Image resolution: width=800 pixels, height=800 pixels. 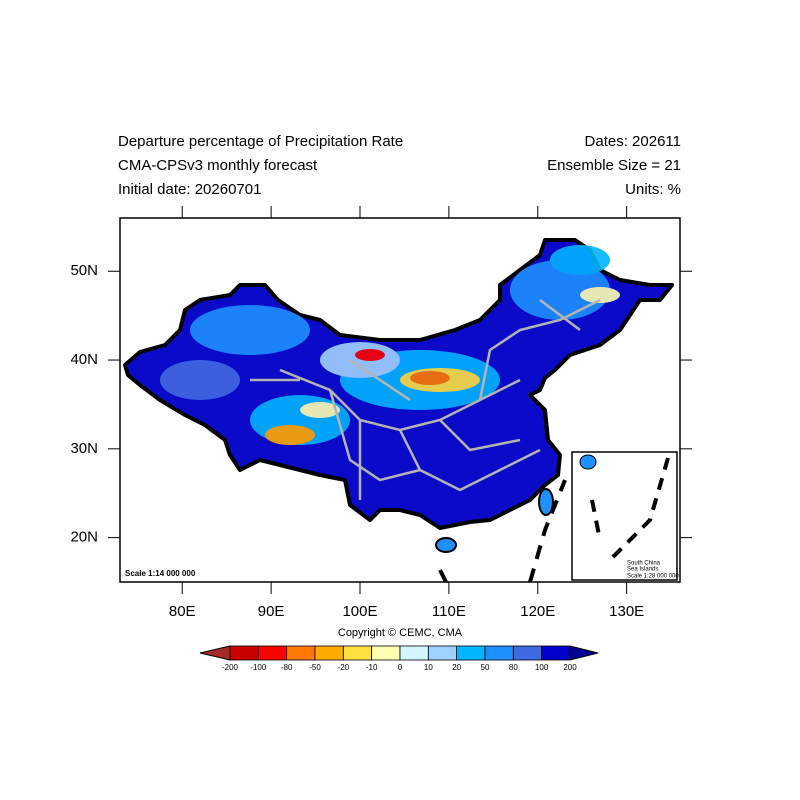 What do you see at coordinates (372, 667) in the screenshot?
I see `colorbar-label: -10` at bounding box center [372, 667].